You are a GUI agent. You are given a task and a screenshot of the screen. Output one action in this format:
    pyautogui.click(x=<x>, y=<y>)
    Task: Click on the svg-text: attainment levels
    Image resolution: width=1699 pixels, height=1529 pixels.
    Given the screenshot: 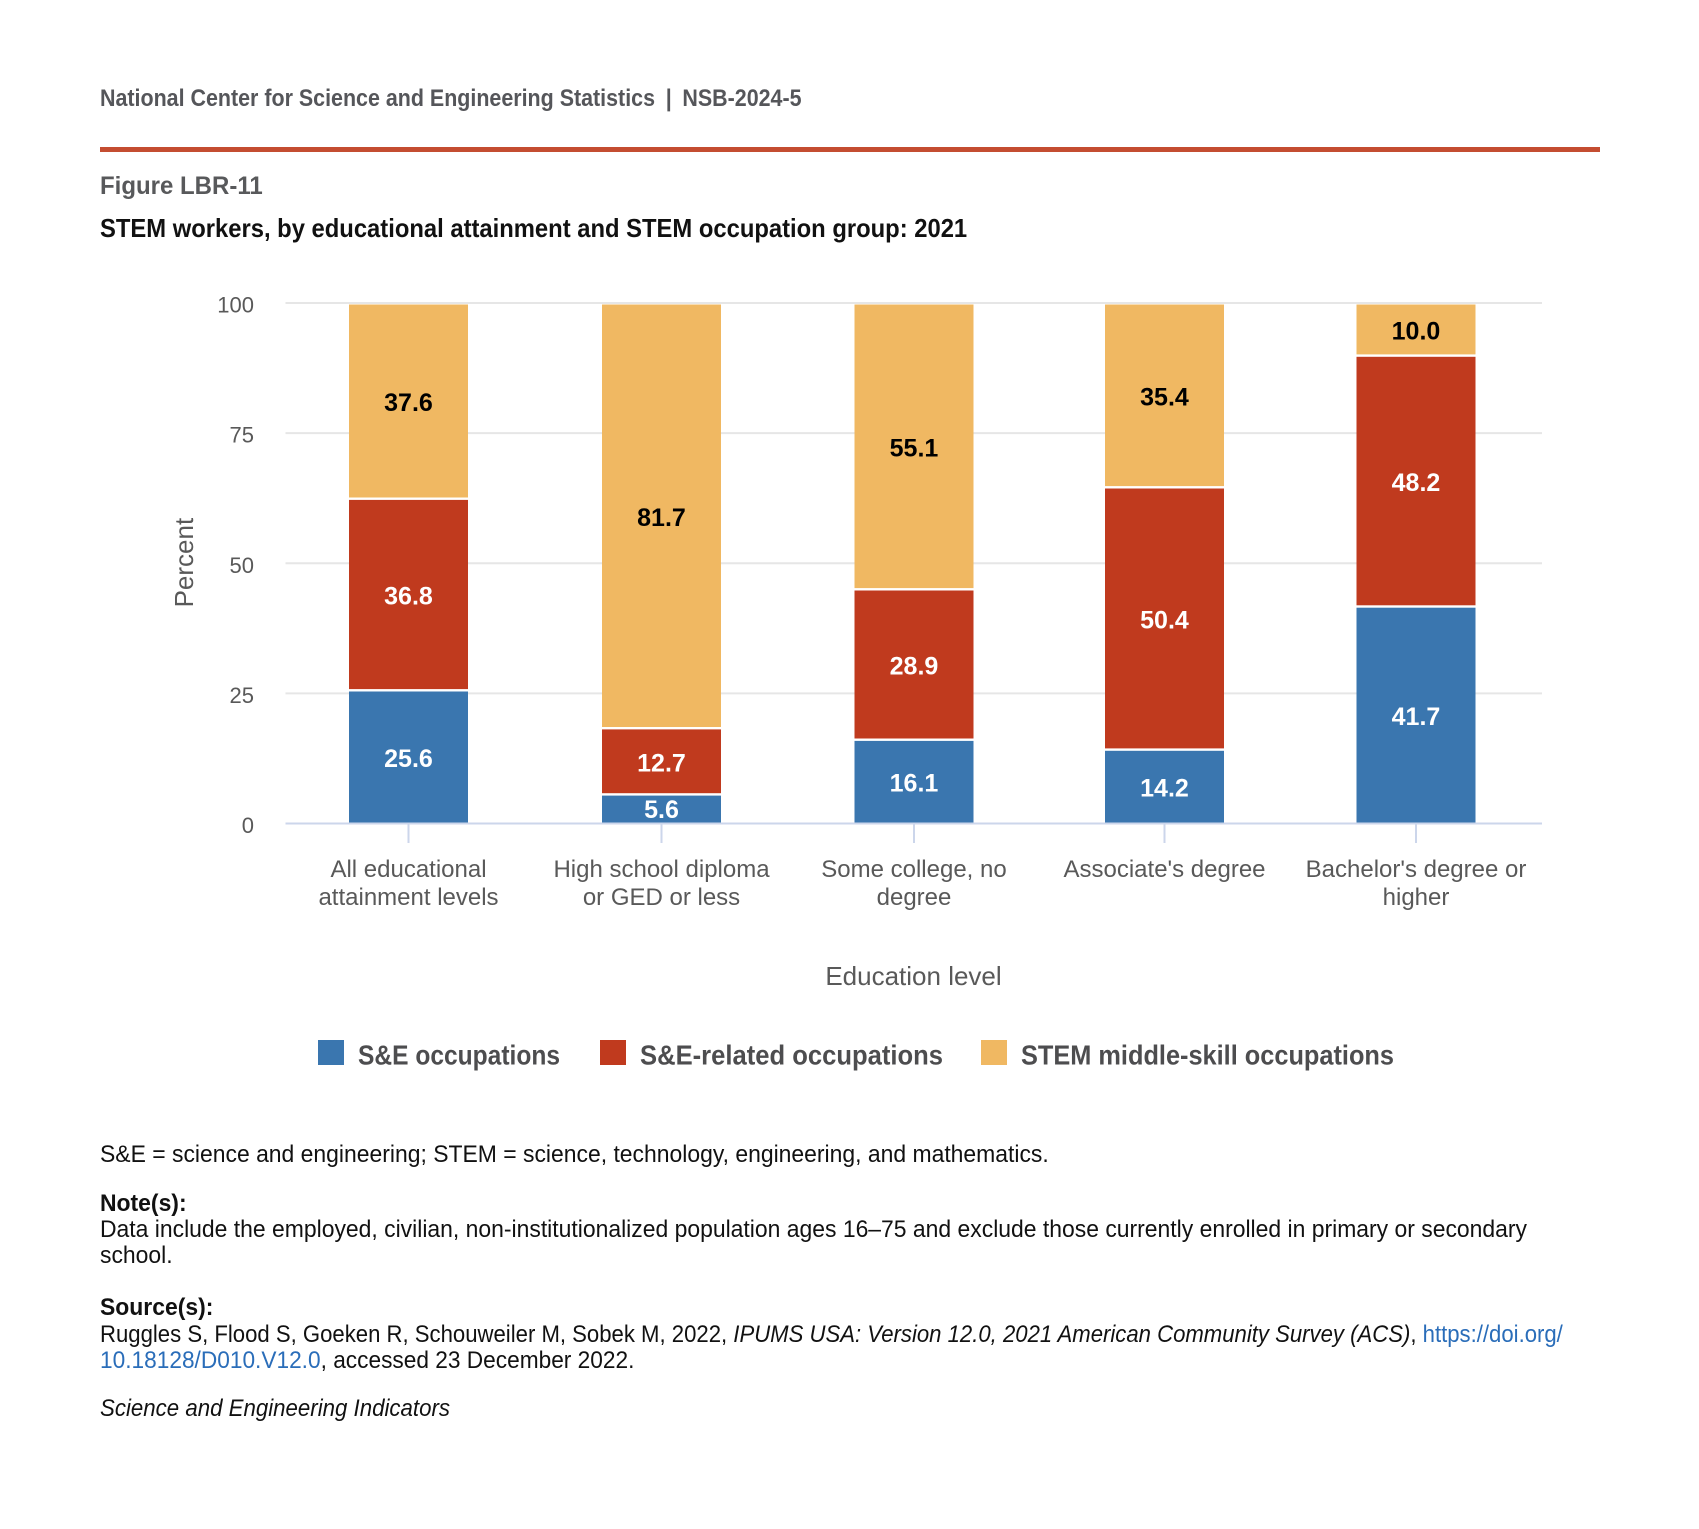 What is the action you would take?
    pyautogui.click(x=408, y=897)
    